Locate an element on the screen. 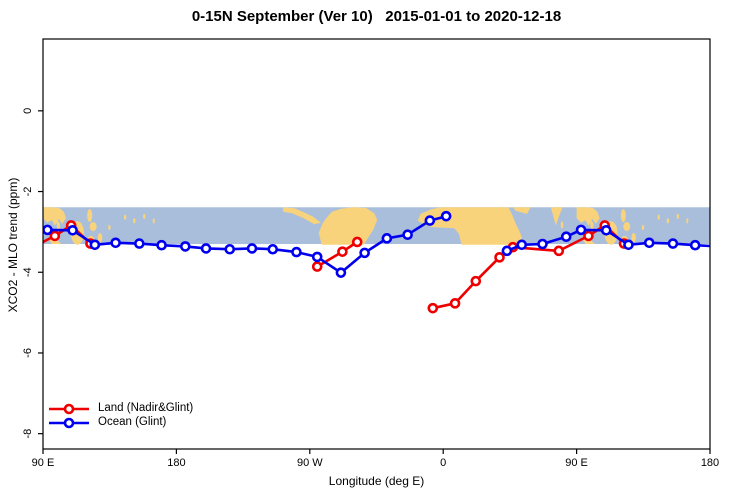 The width and height of the screenshot is (750, 500). legend-ocean-marker-icon is located at coordinates (69, 422).